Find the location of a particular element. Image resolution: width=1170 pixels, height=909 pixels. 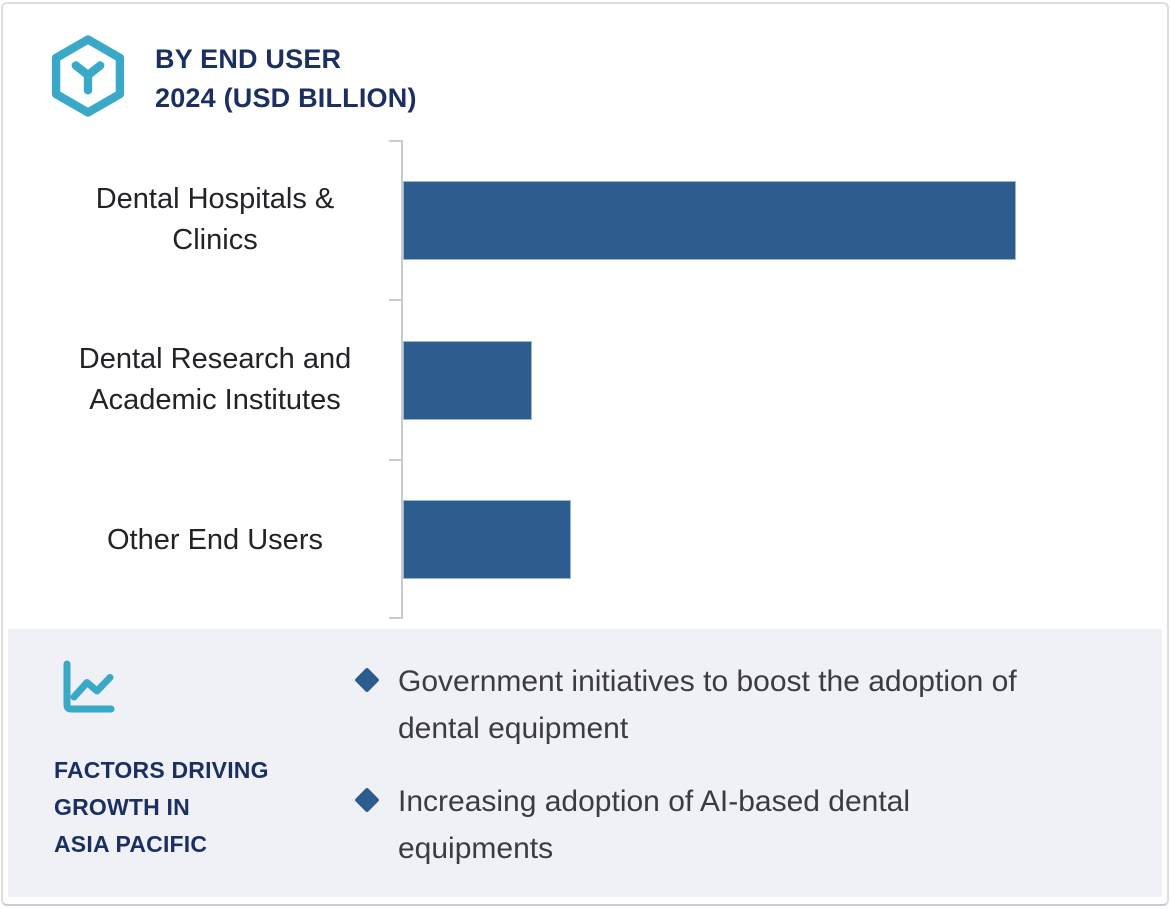

factors-heading: FACTORS DRIVING GROWTH IN ASIA PACIFIC is located at coordinates (161, 807).